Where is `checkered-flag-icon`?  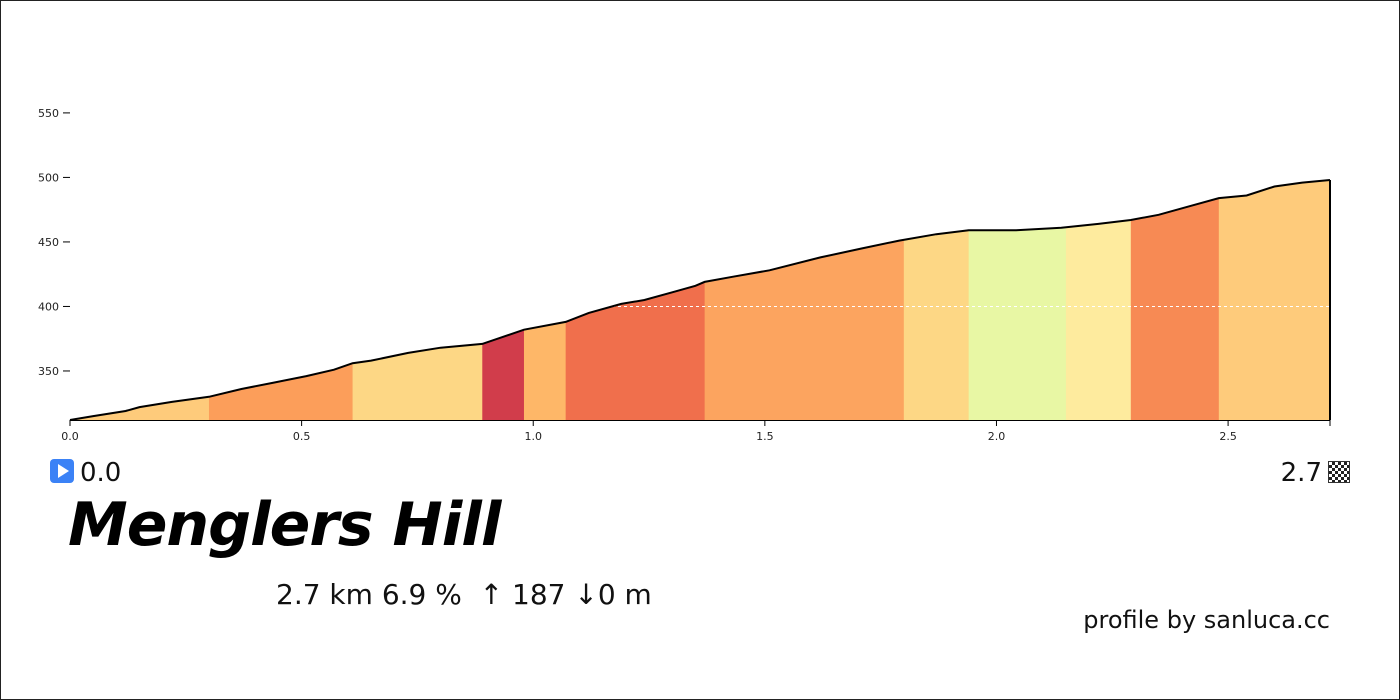
checkered-flag-icon is located at coordinates (1339, 472).